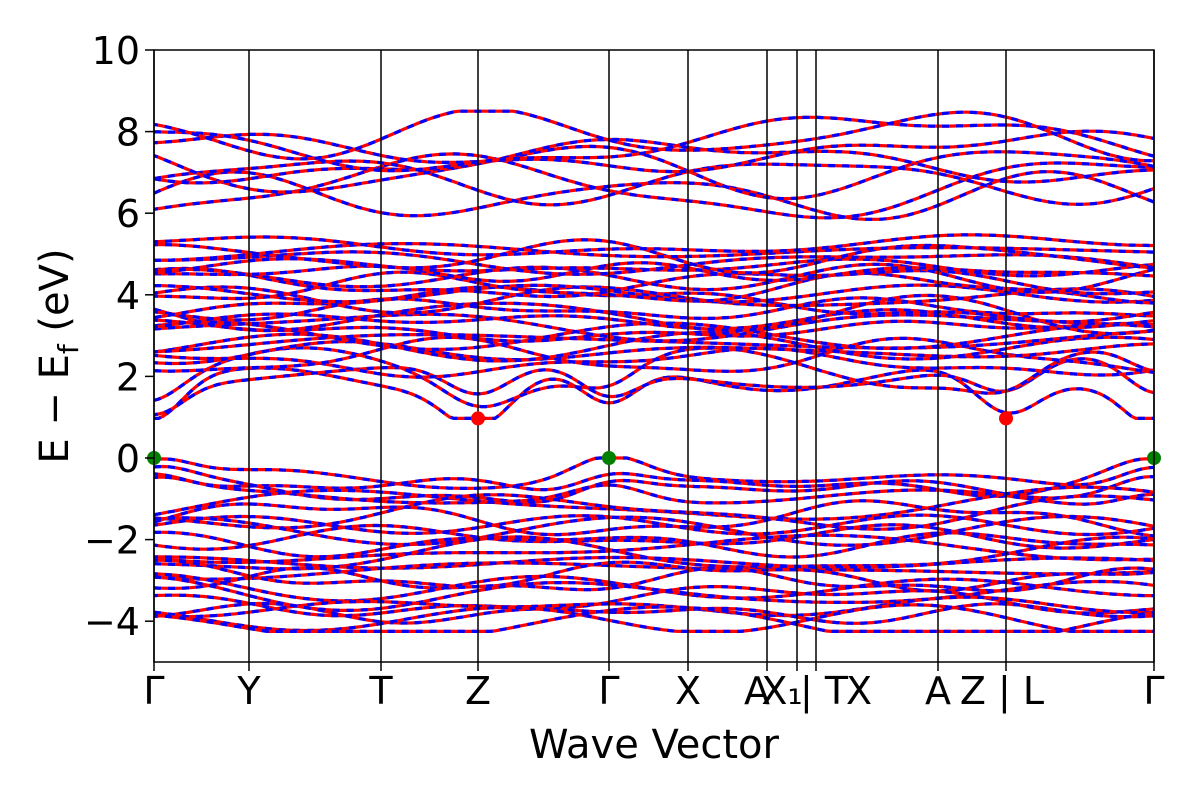  What do you see at coordinates (609, 458) in the screenshot?
I see `vbm-marker` at bounding box center [609, 458].